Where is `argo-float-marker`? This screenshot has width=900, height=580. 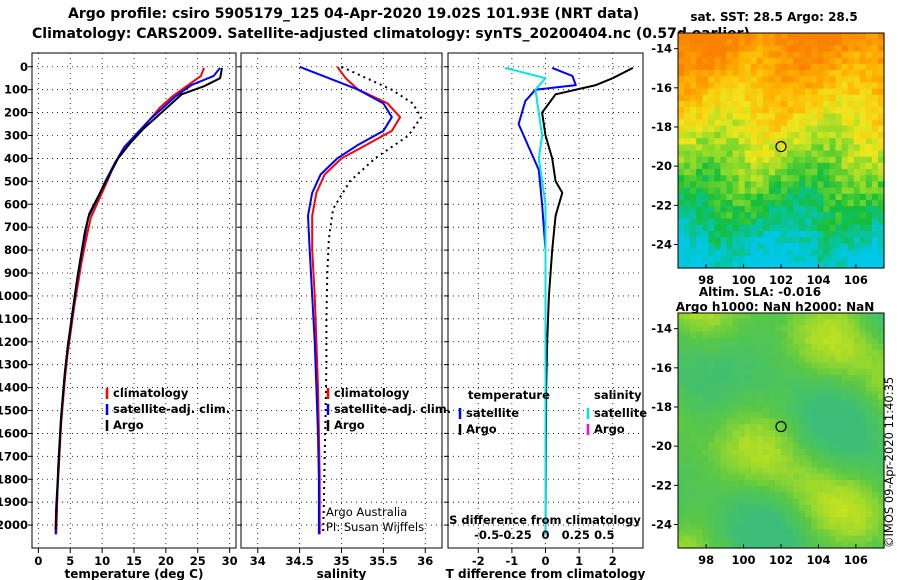 argo-float-marker is located at coordinates (781, 146).